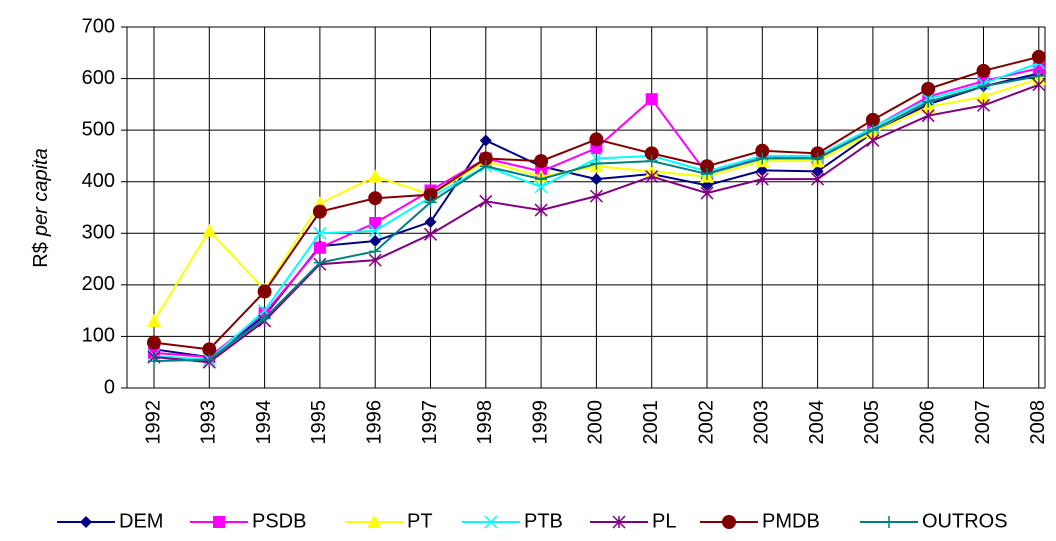 This screenshot has width=1056, height=541. What do you see at coordinates (430, 422) in the screenshot?
I see `x-tick-label: 1997` at bounding box center [430, 422].